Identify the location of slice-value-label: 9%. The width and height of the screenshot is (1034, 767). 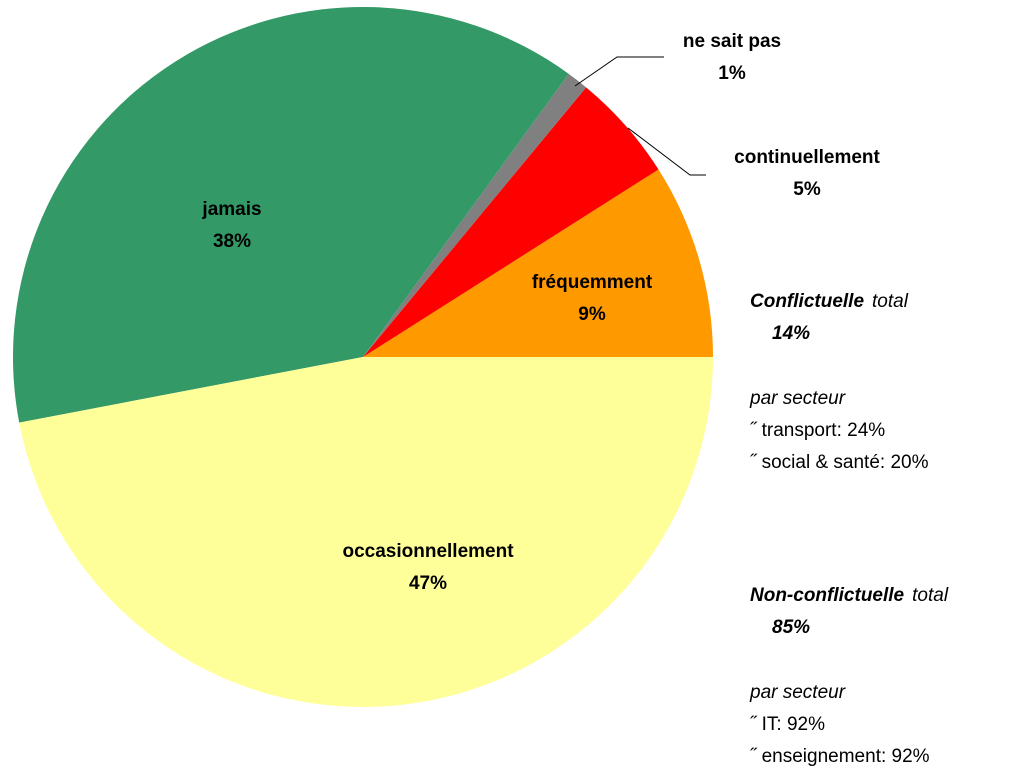
(592, 314).